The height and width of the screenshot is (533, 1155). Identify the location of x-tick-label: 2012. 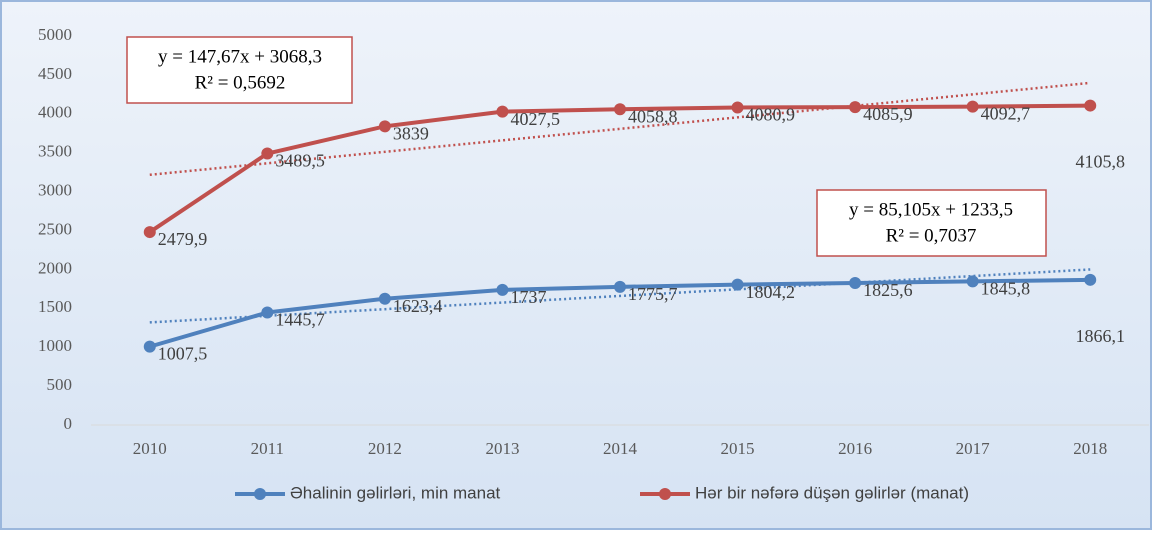
(385, 448).